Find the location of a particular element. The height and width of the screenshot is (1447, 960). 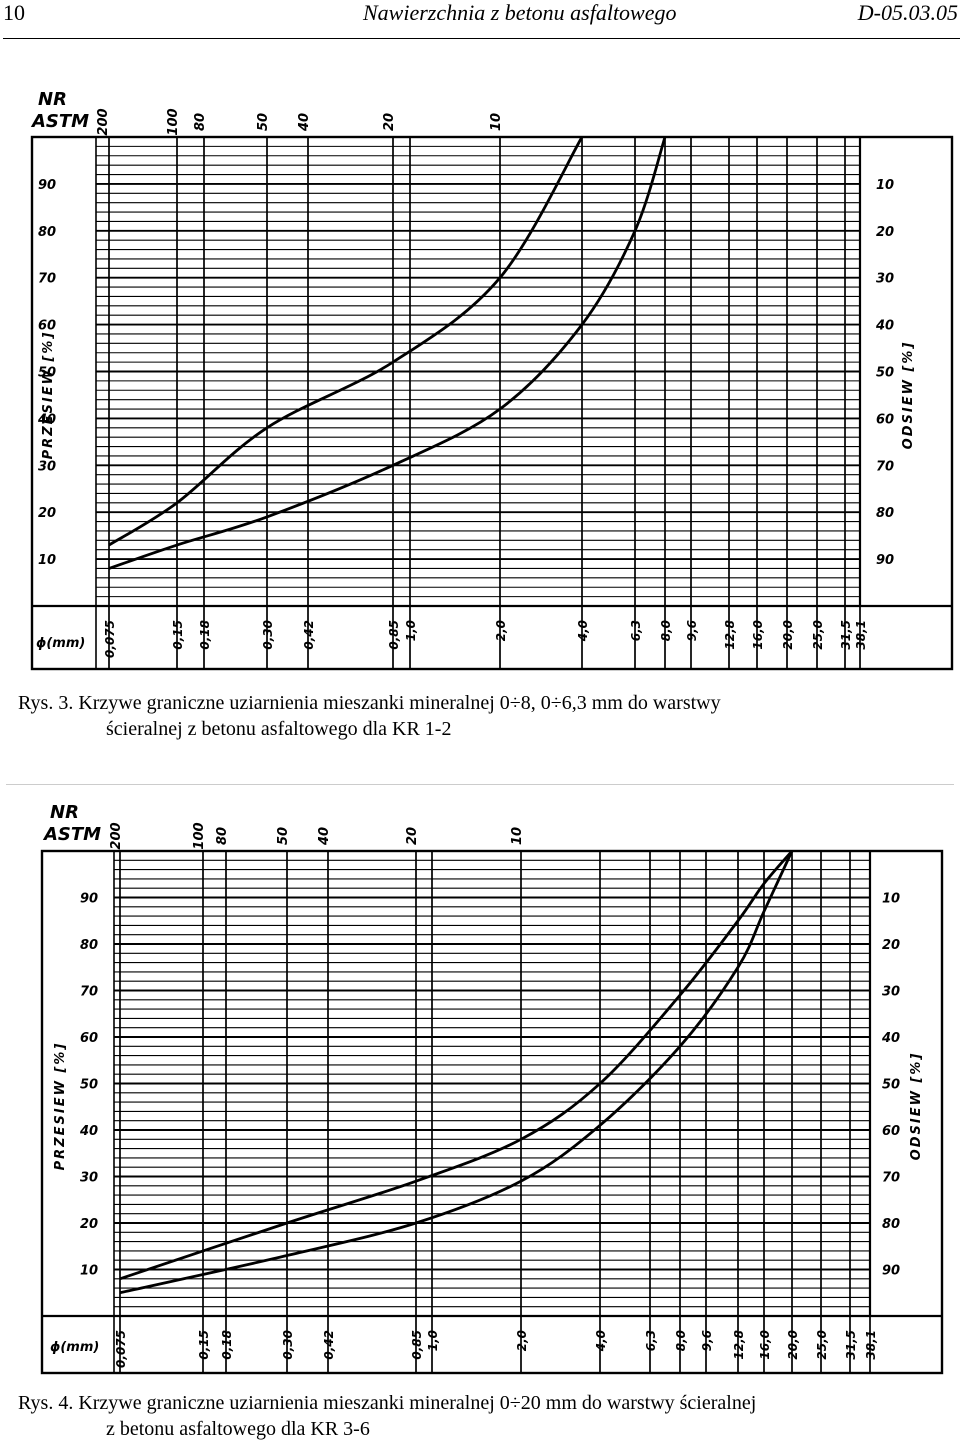

figure-4-caption-line2: z betonu asfaltowego dla KR 3-6 is located at coordinates (238, 1429).